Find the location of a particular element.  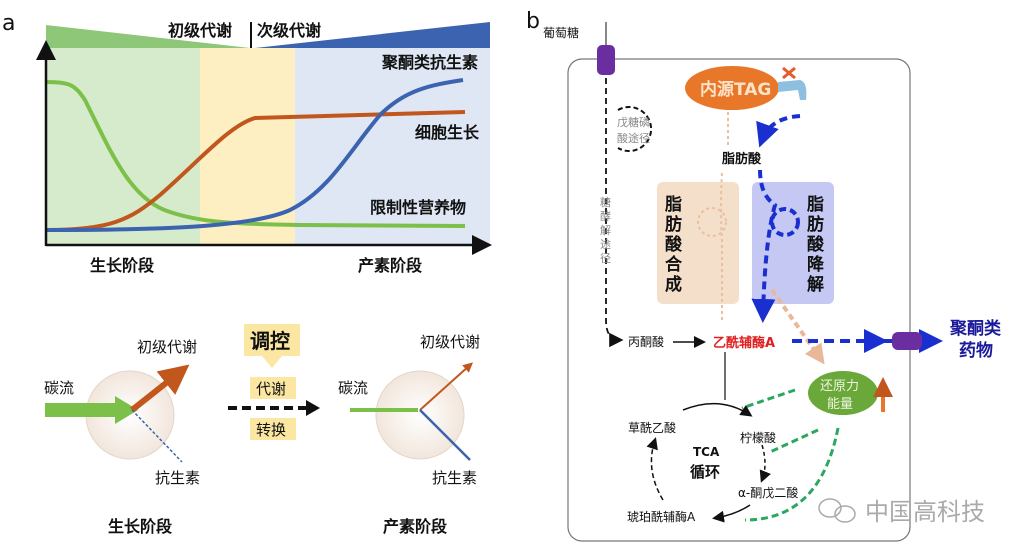

fa-degradation-char: 肪 is located at coordinates (815, 224).